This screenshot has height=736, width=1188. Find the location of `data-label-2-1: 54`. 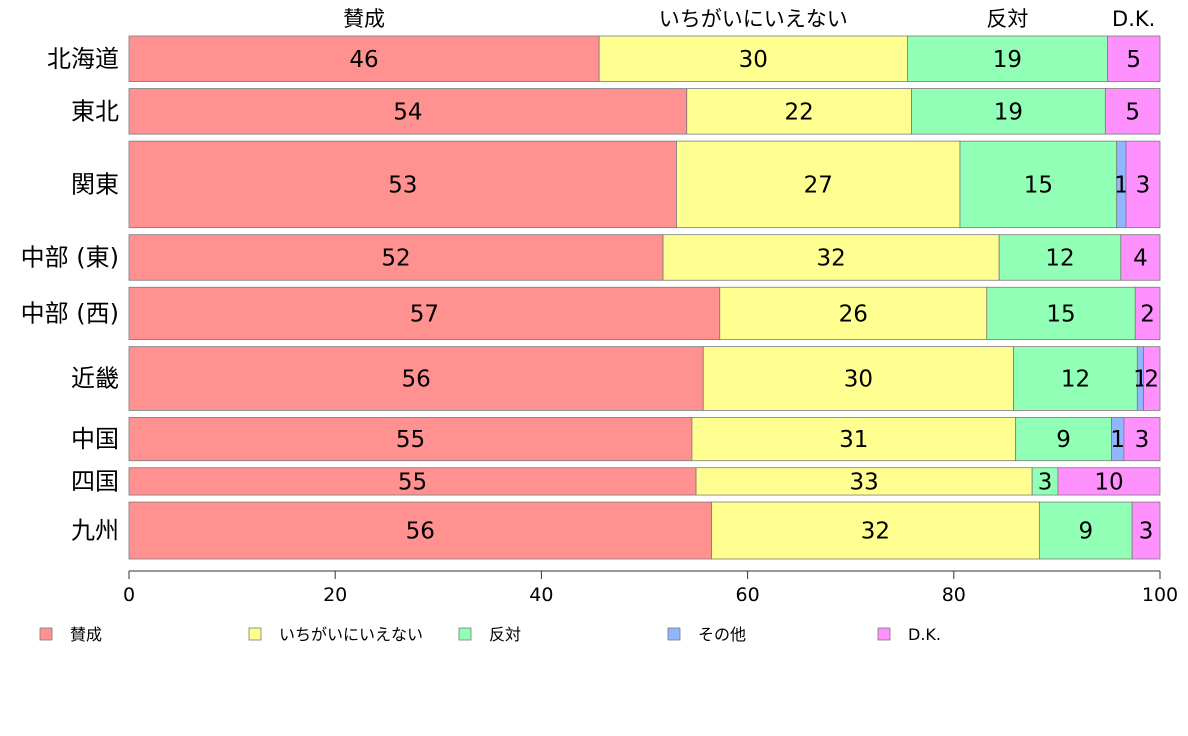

data-label-2-1: 54 is located at coordinates (407, 112).